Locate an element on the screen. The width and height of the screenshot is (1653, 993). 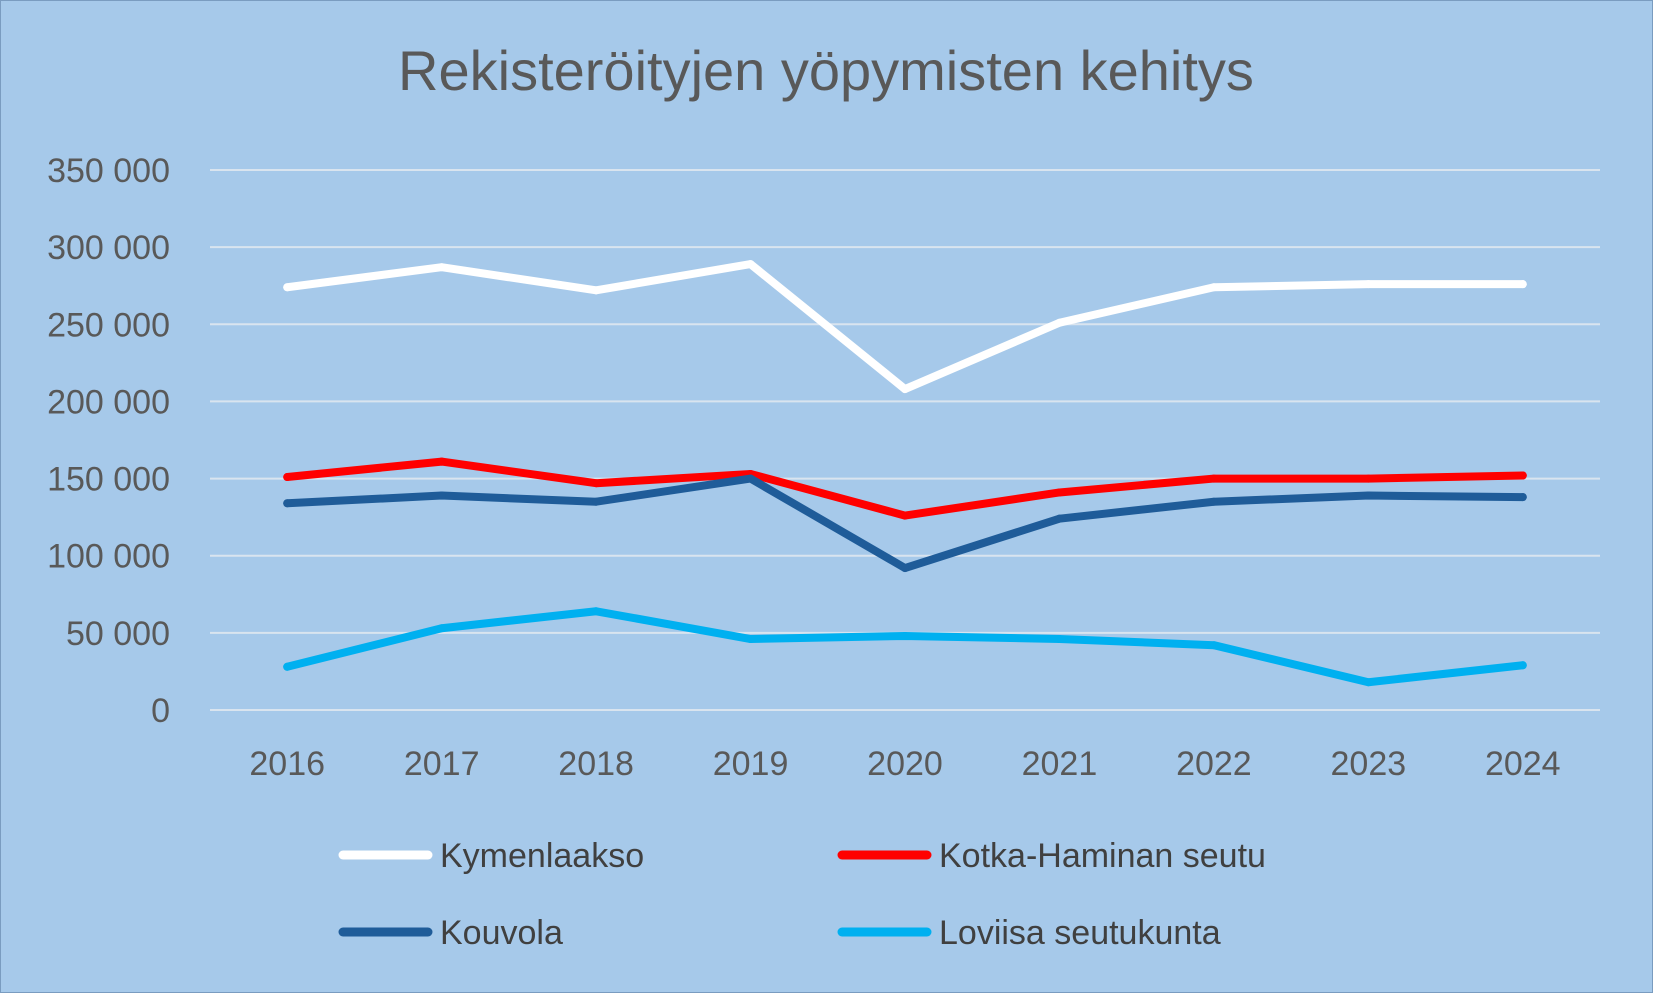
x-tick-label: 2020 is located at coordinates (905, 764).